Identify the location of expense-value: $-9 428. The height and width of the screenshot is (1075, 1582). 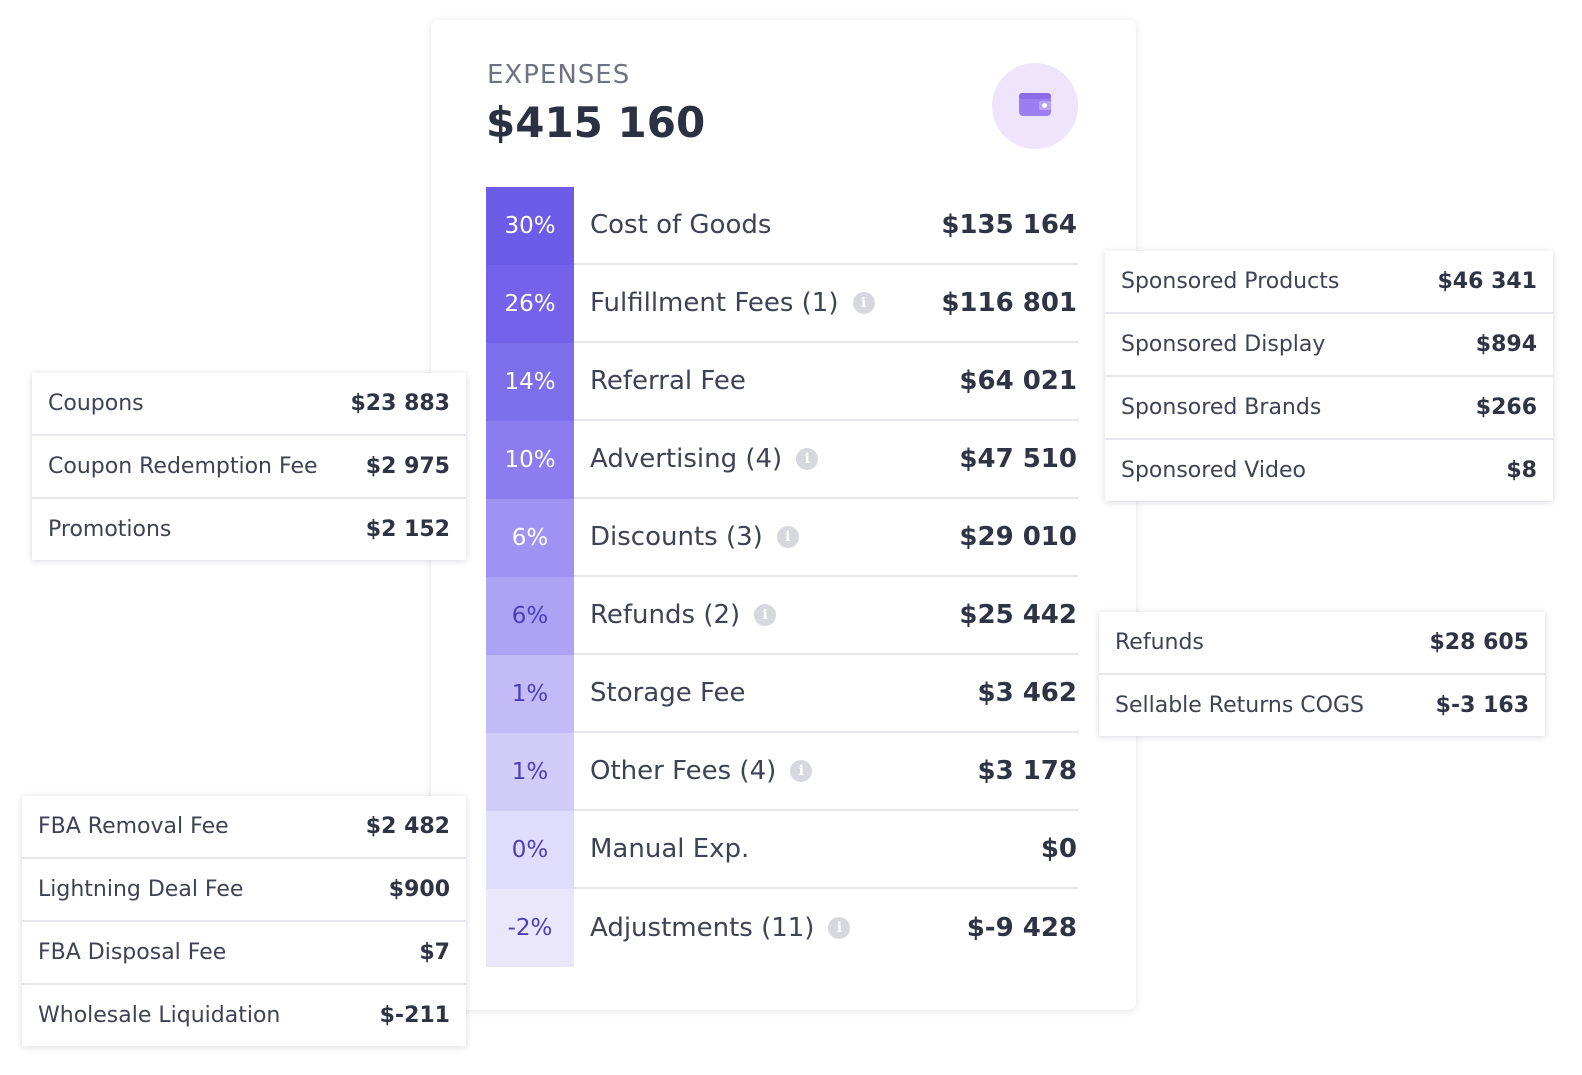
(1021, 928).